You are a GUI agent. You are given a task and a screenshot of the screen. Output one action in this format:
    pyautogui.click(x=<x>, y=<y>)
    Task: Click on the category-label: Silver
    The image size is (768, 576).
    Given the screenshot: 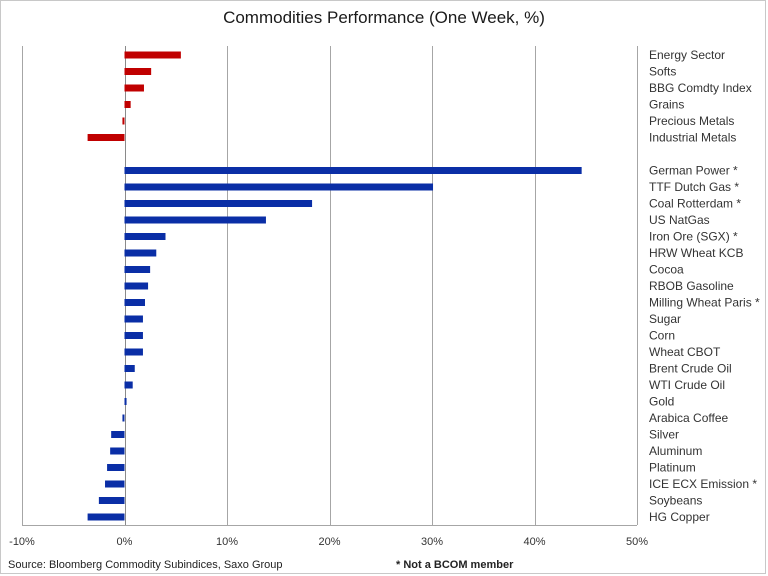 What is the action you would take?
    pyautogui.click(x=664, y=435)
    